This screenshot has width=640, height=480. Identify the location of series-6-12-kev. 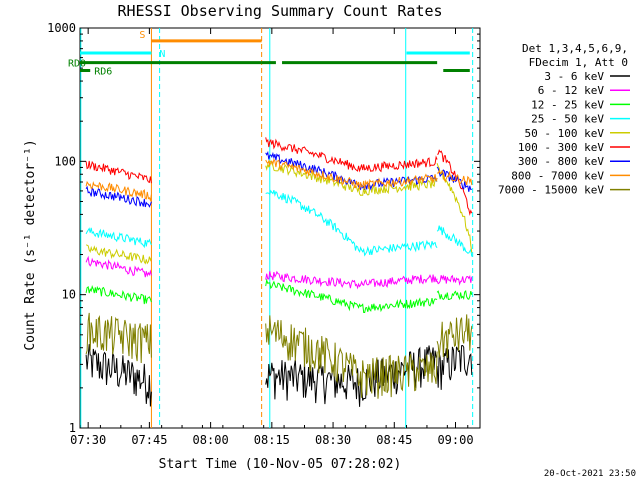
(279, 272).